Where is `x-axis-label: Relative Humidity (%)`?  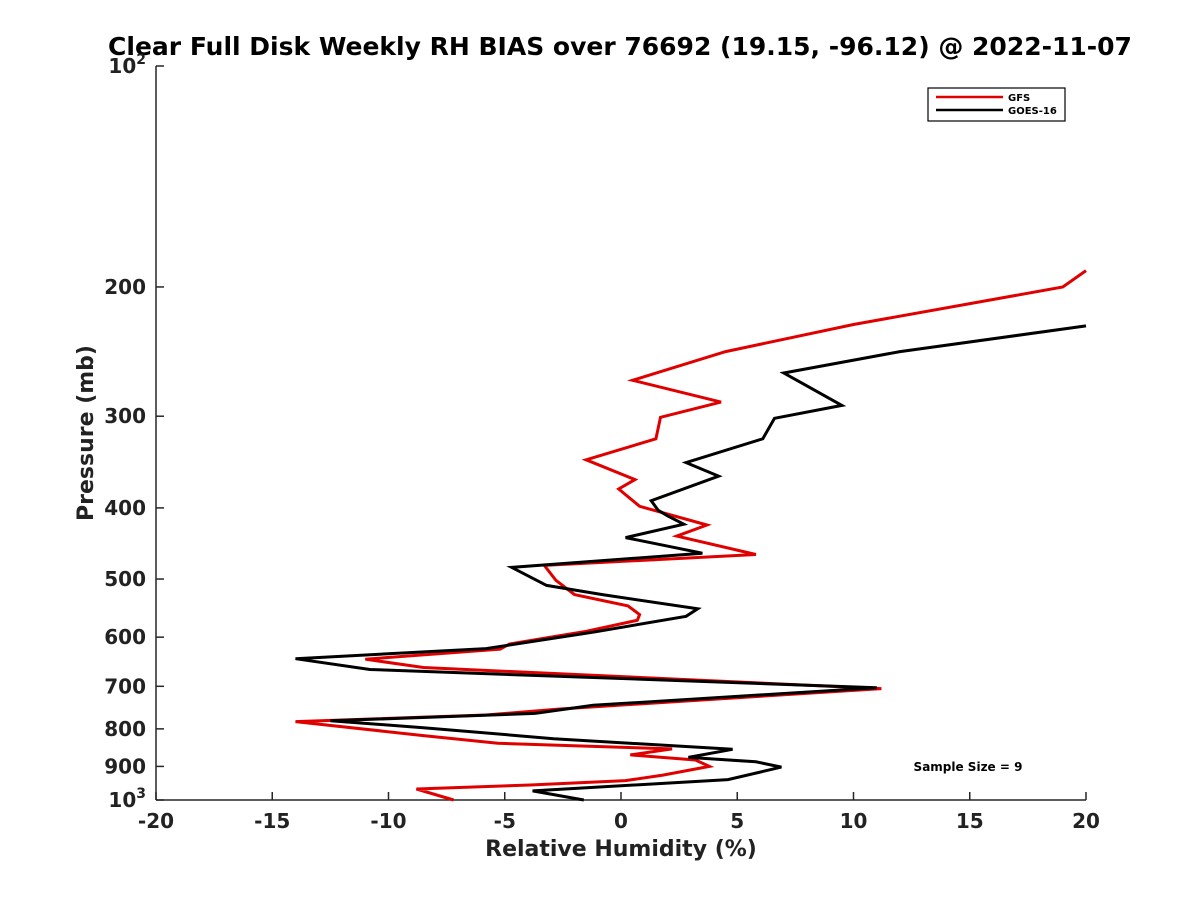
x-axis-label: Relative Humidity (%) is located at coordinates (621, 849).